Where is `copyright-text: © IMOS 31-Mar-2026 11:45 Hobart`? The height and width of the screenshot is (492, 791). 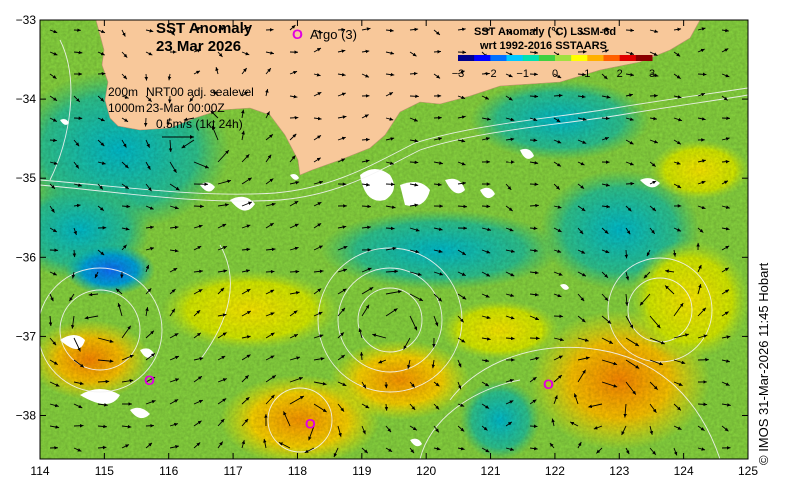
copyright-text: © IMOS 31-Mar-2026 11:45 Hobart is located at coordinates (763, 363).